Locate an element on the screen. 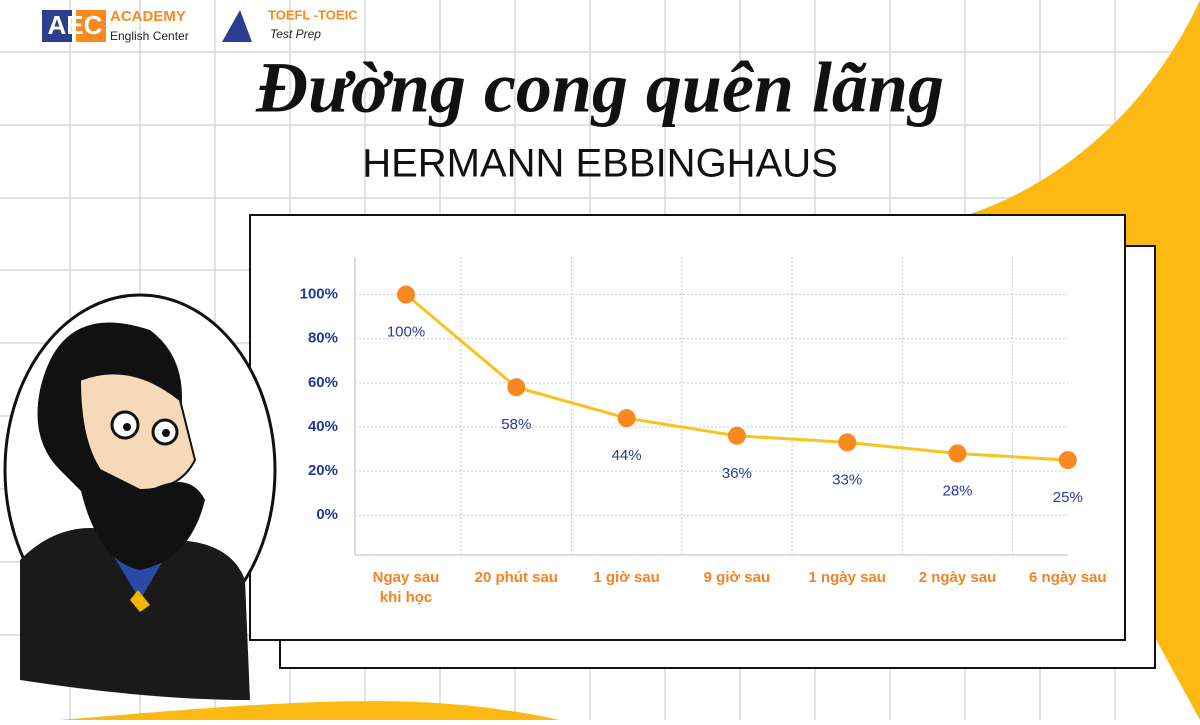 The width and height of the screenshot is (1200, 725). x-tick-label-box: 2 ngày sau is located at coordinates (957, 577).